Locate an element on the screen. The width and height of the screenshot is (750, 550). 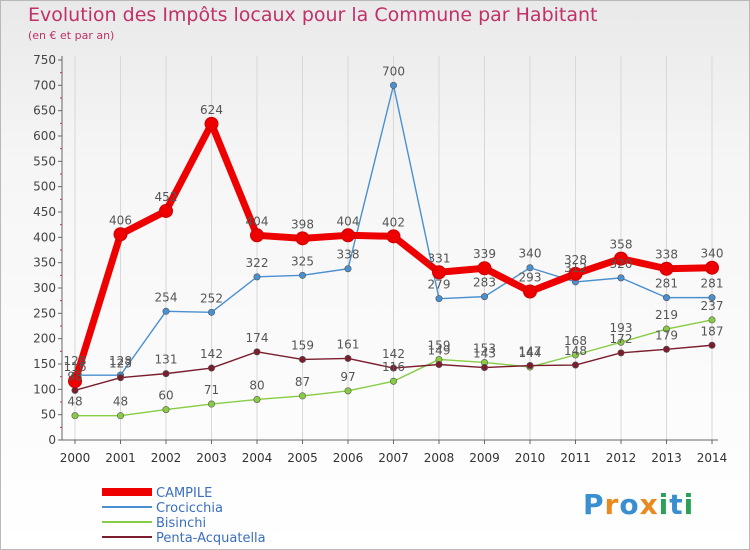
x-tick-label: 2007 is located at coordinates (393, 458).